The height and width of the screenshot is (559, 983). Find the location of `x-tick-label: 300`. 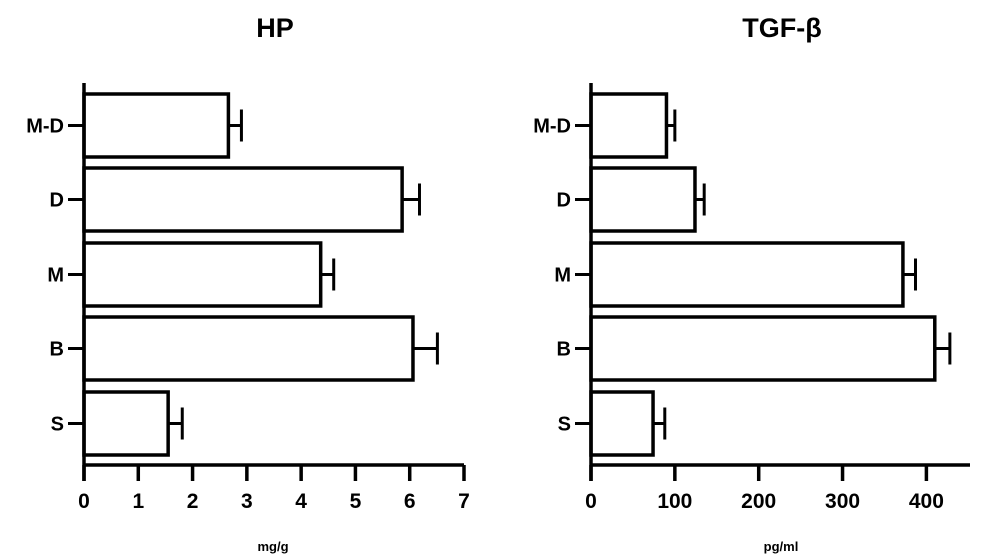

x-tick-label: 300 is located at coordinates (842, 501).